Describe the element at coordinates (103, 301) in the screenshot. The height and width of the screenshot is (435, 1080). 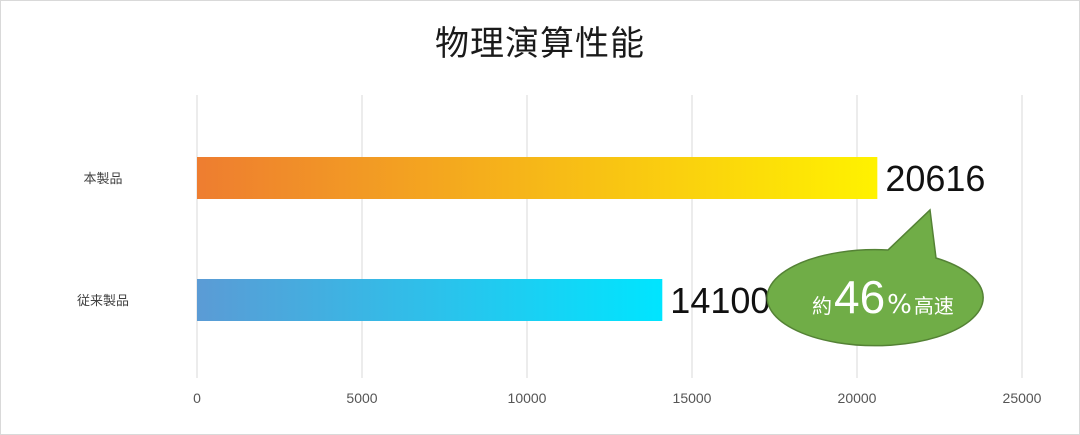
I see `category-label: 従来製品` at that location.